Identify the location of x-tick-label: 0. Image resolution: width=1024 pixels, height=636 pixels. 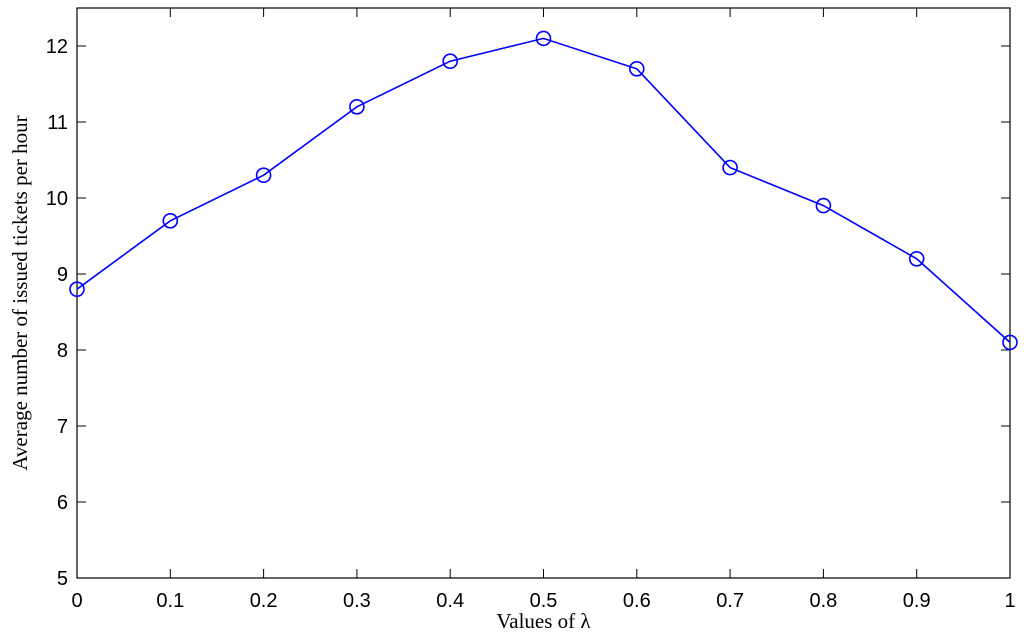
(76, 601).